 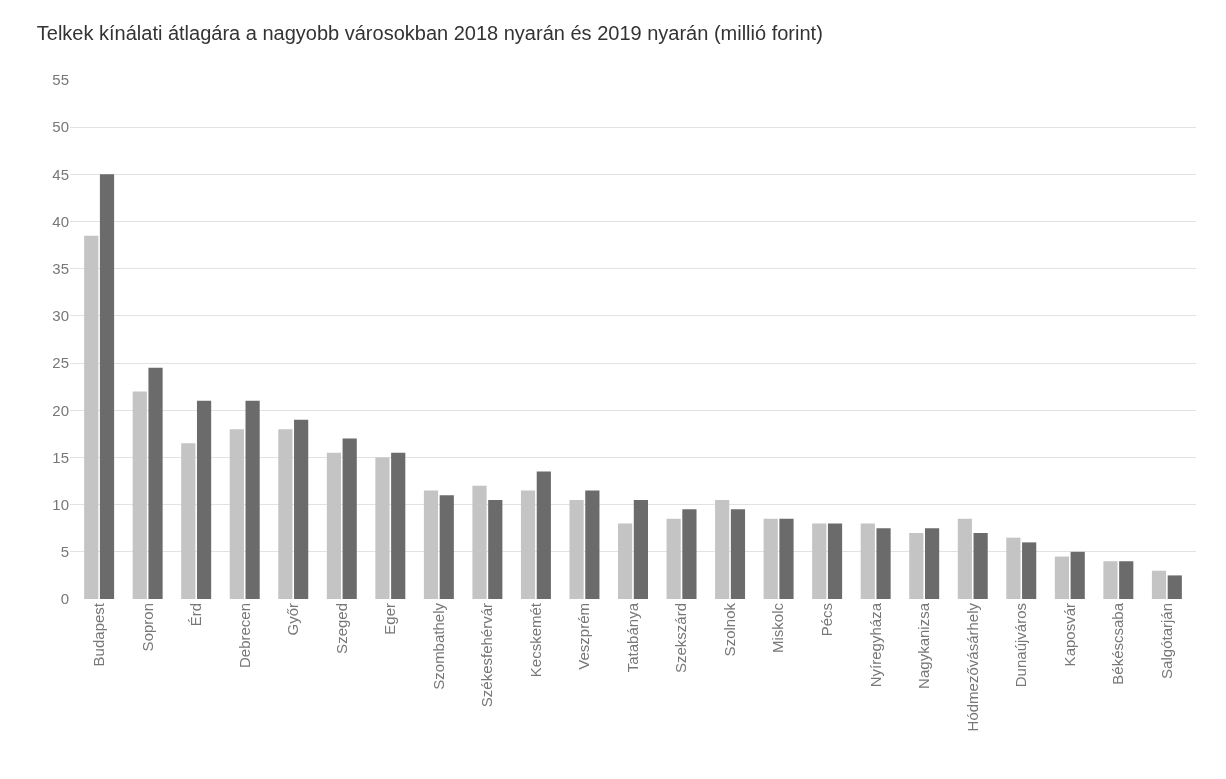 What do you see at coordinates (972, 667) in the screenshot?
I see `x-tick-label: Hódmezővásárhely` at bounding box center [972, 667].